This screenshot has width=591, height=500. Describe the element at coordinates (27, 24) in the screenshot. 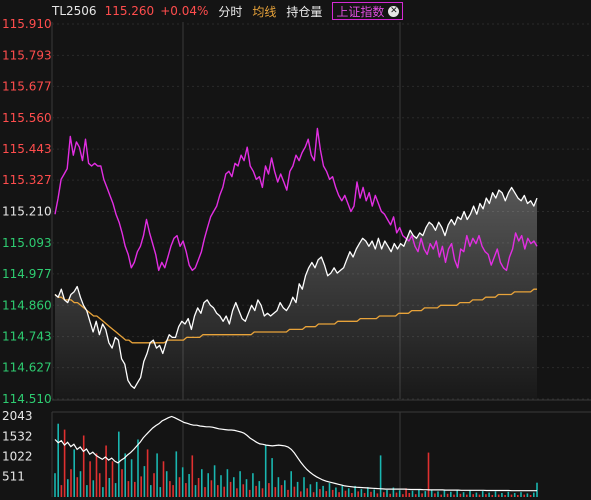

I see `price-tick-label: 115.910` at that location.